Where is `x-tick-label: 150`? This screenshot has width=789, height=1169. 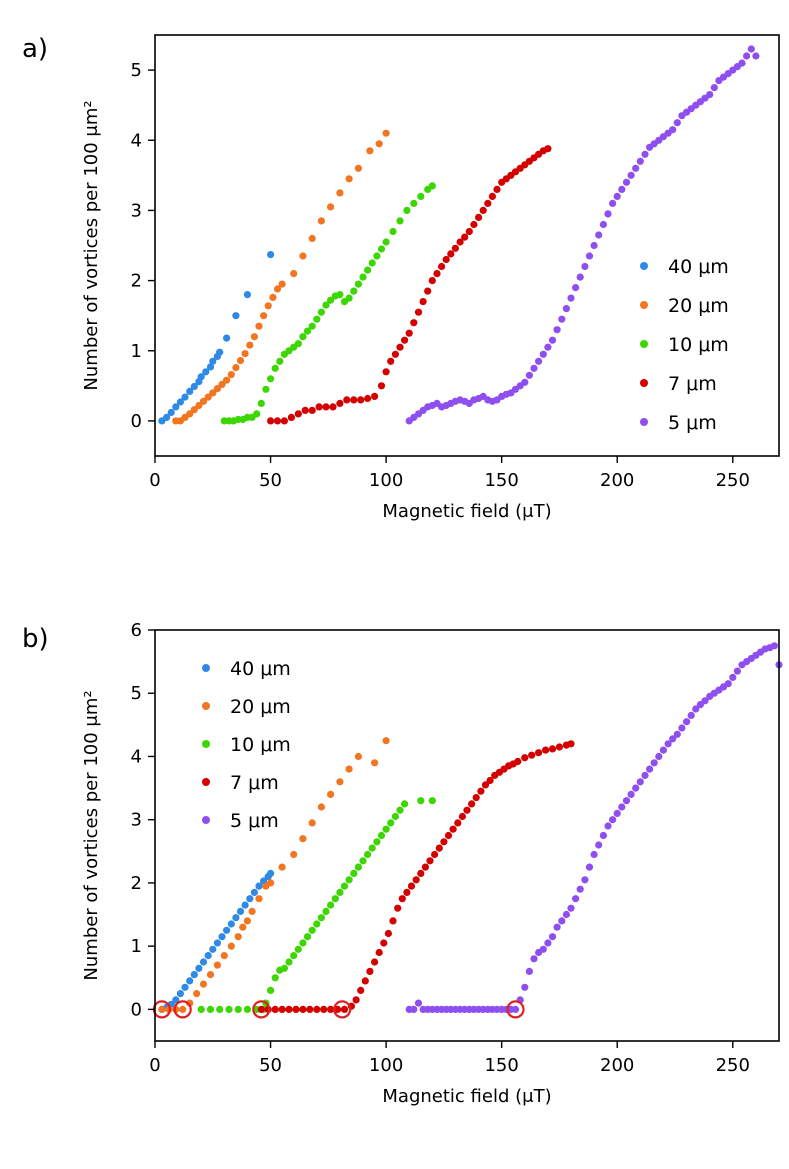 x-tick-label: 150 is located at coordinates (501, 1065).